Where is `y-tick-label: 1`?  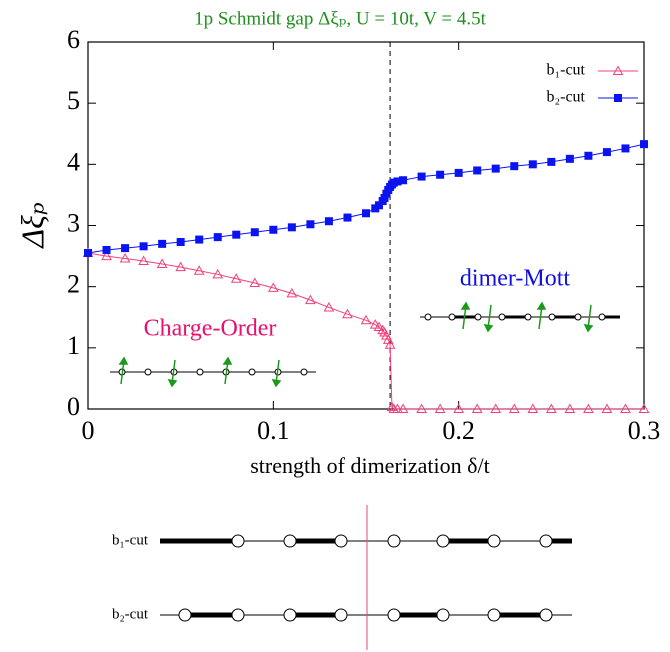
y-tick-label: 1 is located at coordinates (73, 345).